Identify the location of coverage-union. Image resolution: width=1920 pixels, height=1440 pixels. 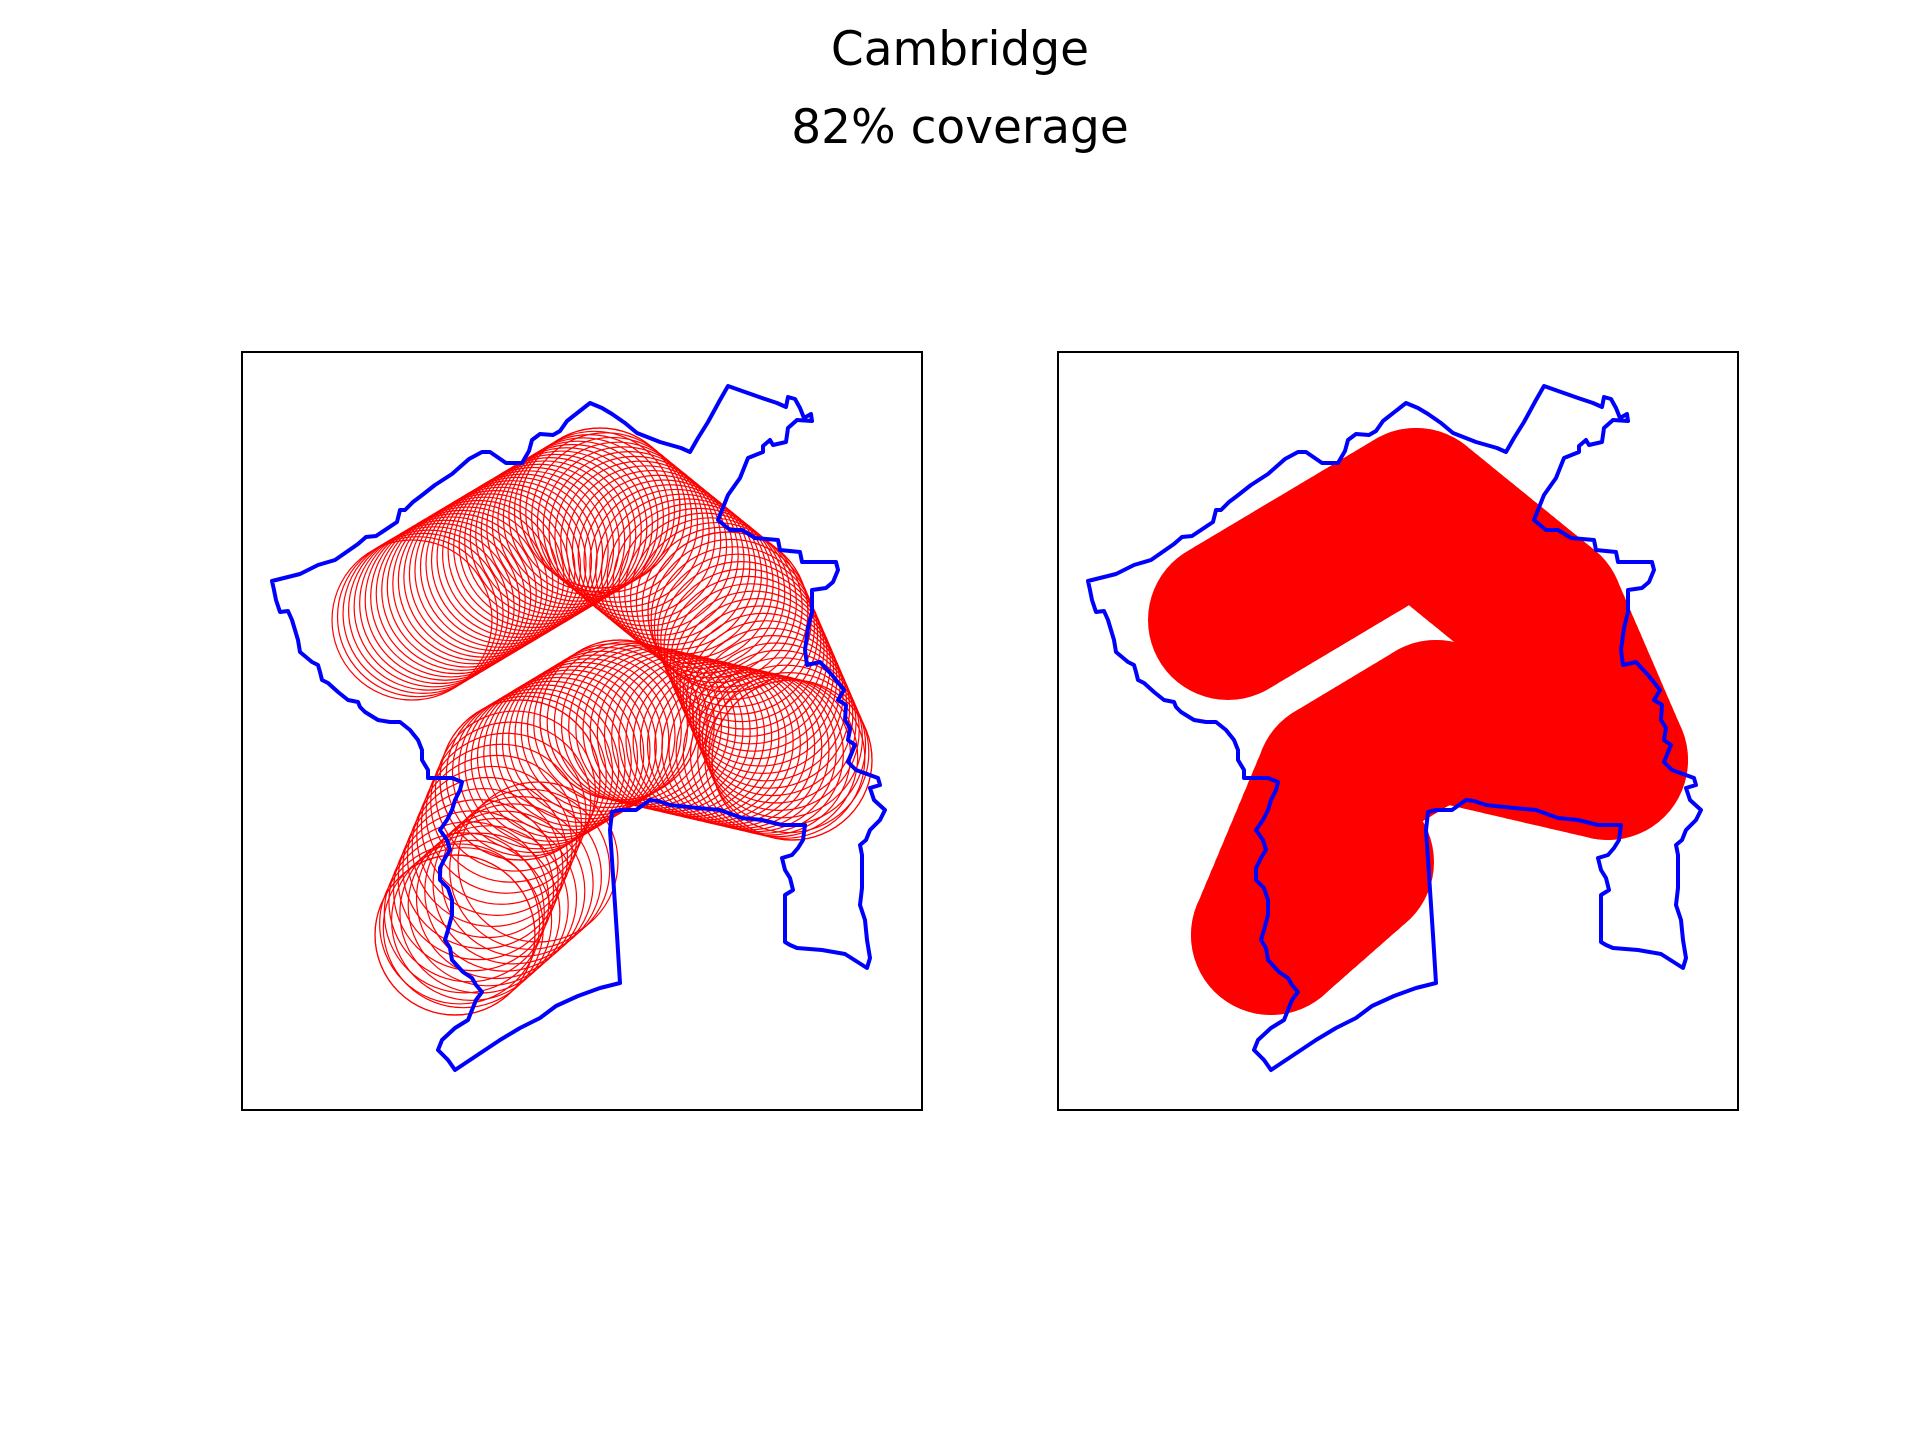
(1418, 721).